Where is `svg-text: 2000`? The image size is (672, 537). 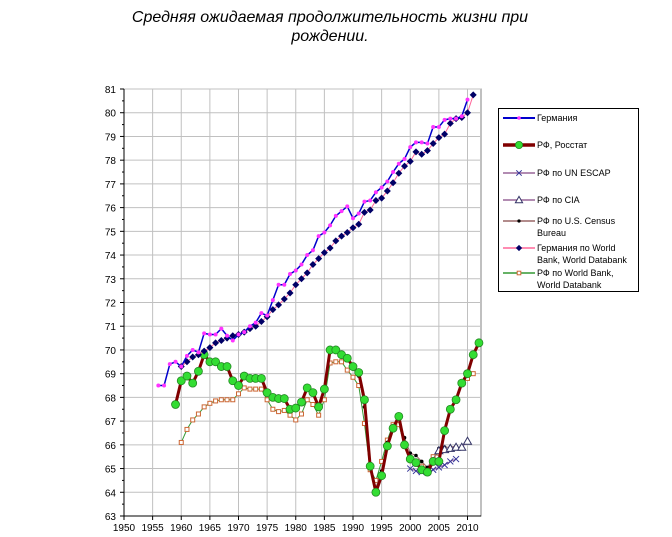
svg-text: 2000 is located at coordinates (410, 528).